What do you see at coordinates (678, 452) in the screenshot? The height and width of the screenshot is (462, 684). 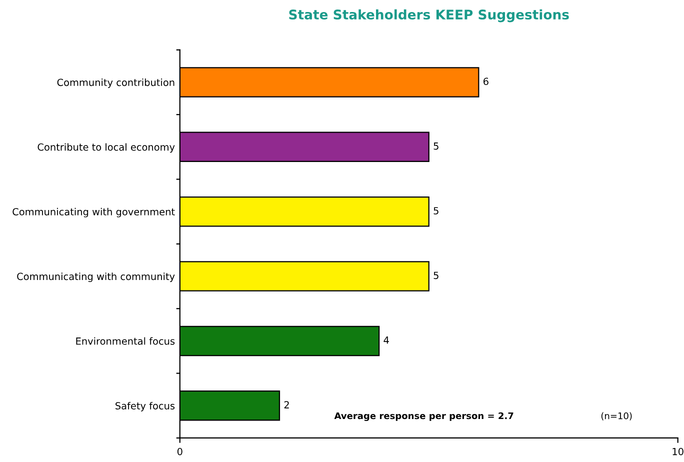 I see `x-tick-label: 10` at bounding box center [678, 452].